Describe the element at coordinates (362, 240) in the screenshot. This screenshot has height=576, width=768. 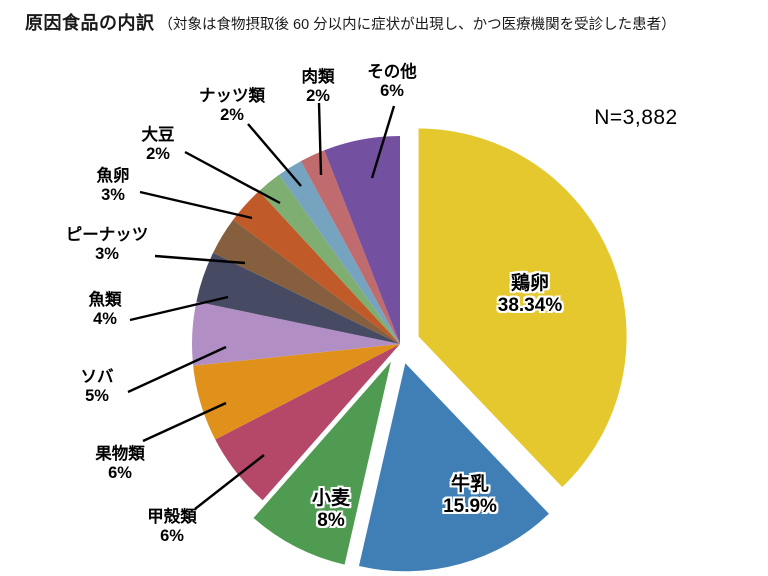
I see `pie-slice-その他` at that location.